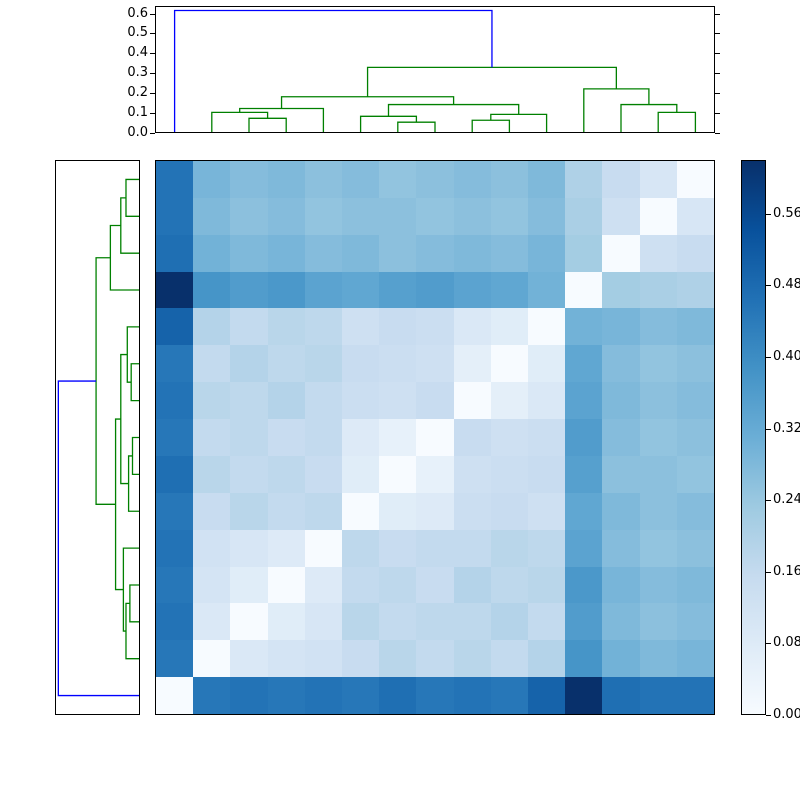  Describe the element at coordinates (137, 132) in the screenshot. I see `top-axis-tick-label: 0.0` at that location.